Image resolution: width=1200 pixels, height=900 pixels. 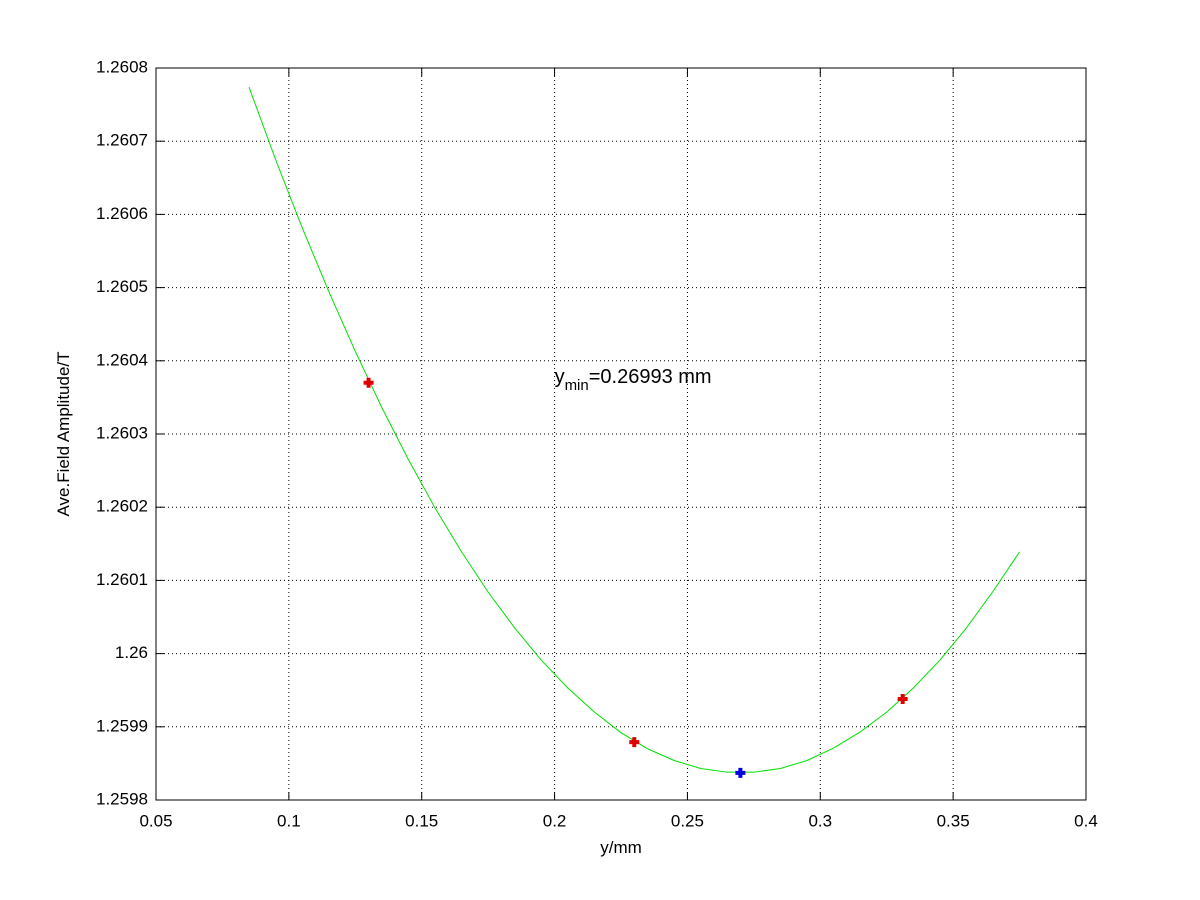 I want to click on x-tick-label: 0.35, so click(x=953, y=820).